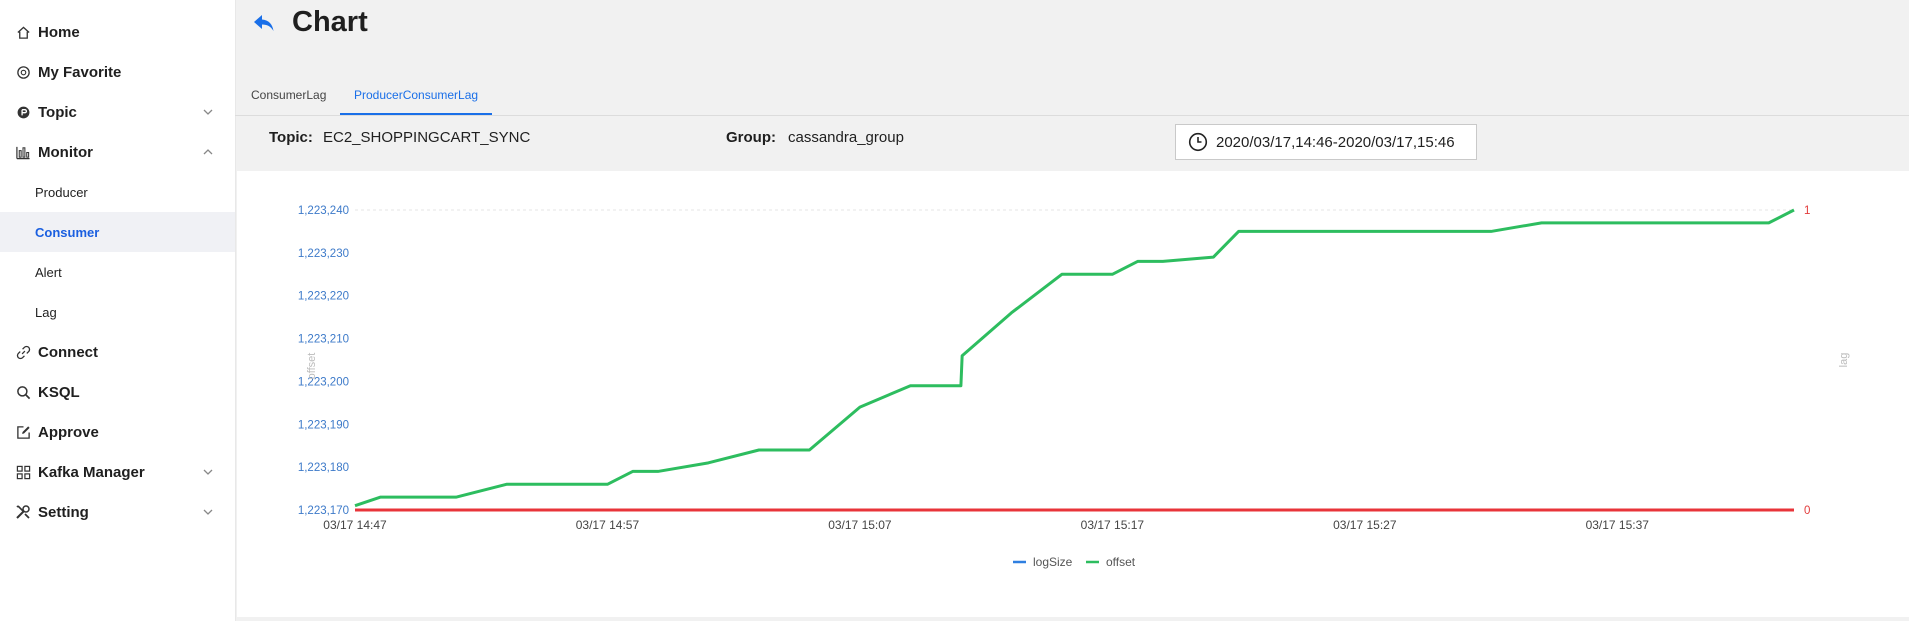 The height and width of the screenshot is (621, 1909). Describe the element at coordinates (67, 232) in the screenshot. I see `nav-consumer-label: Consumer` at that location.